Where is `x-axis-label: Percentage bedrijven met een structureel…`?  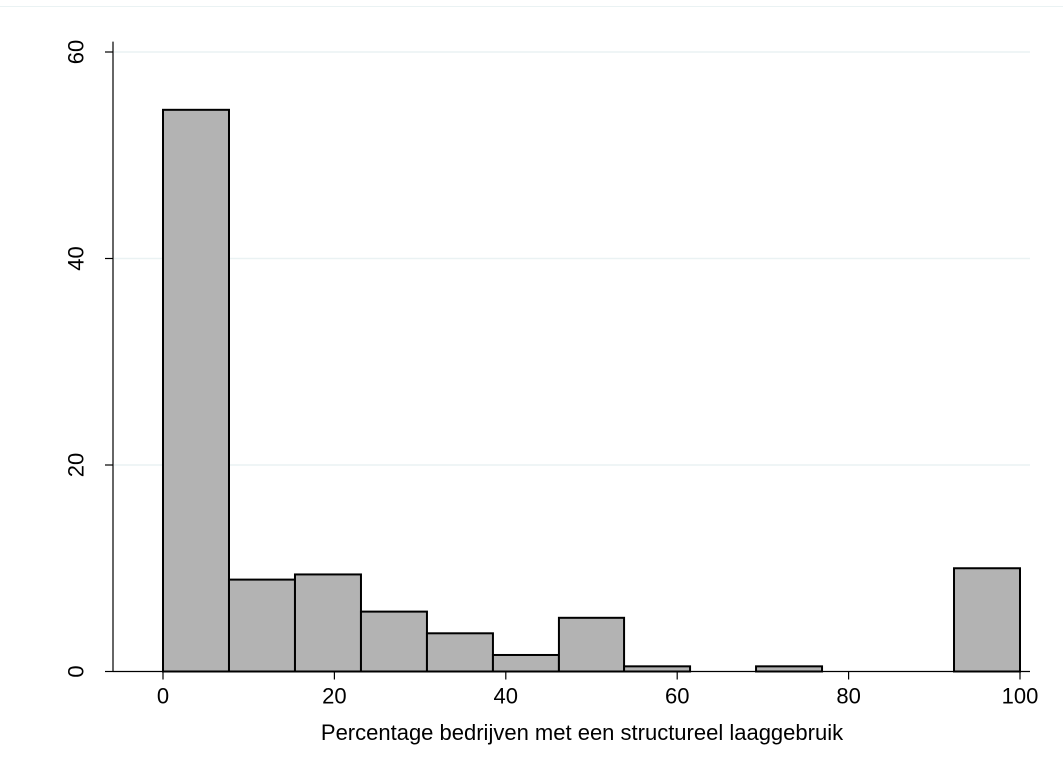 x-axis-label: Percentage bedrijven met een structureel… is located at coordinates (582, 732).